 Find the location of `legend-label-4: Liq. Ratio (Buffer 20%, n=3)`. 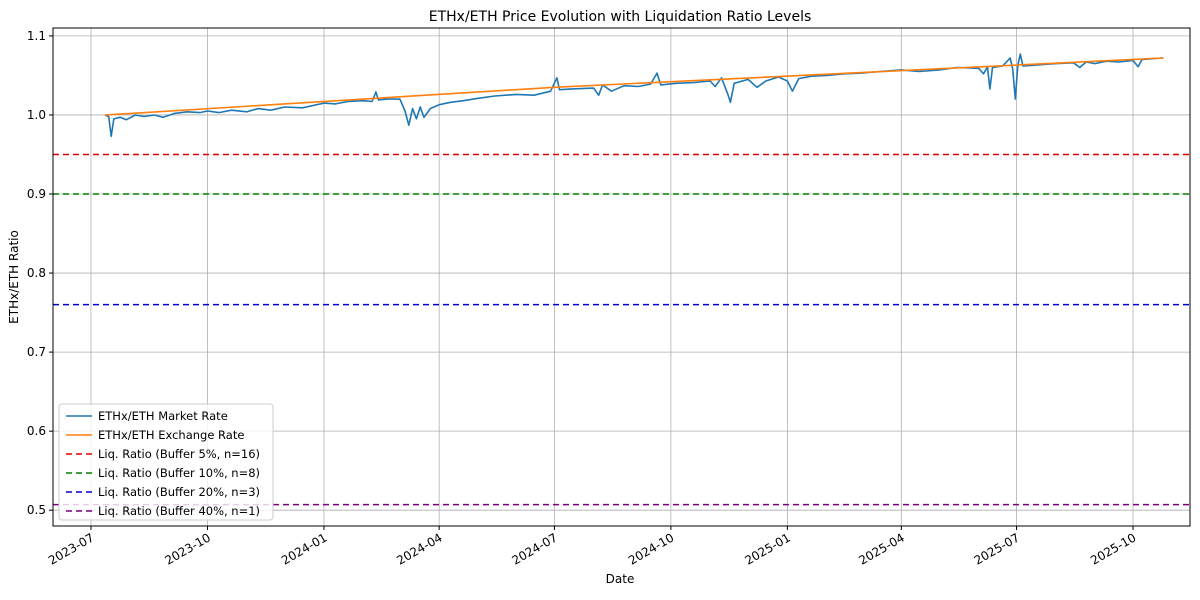

legend-label-4: Liq. Ratio (Buffer 20%, n=3) is located at coordinates (179, 492).